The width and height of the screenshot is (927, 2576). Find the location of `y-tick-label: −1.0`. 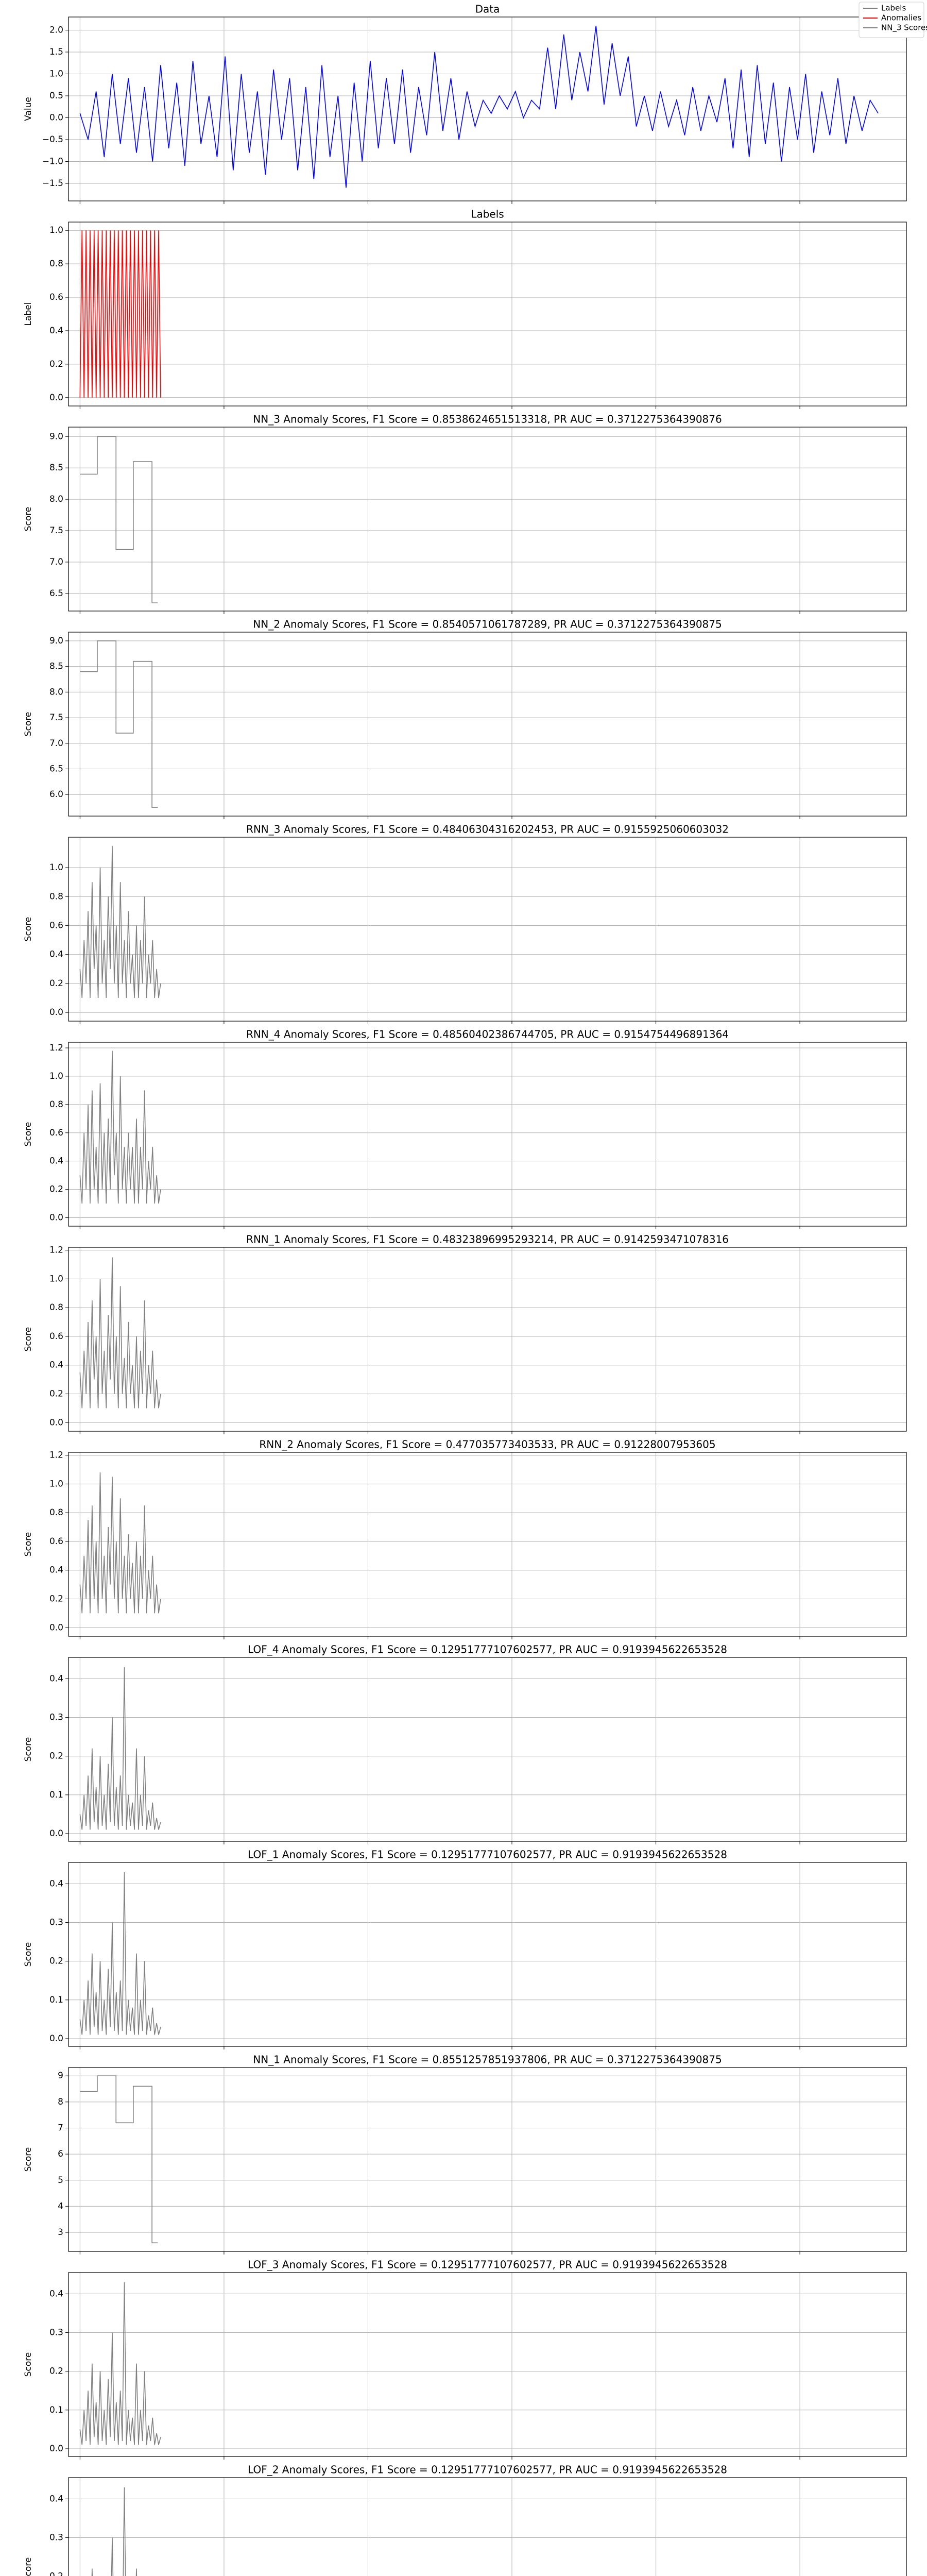

y-tick-label: −1.0 is located at coordinates (52, 162).